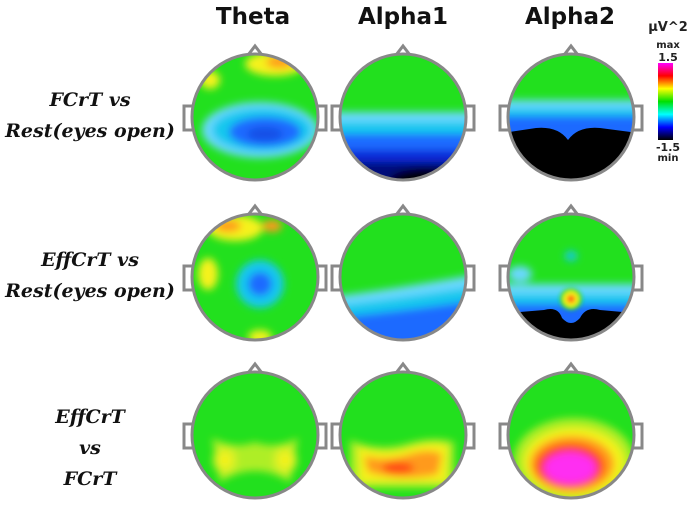 This screenshot has width=694, height=510. I want to click on topomap-theta-effcrt-vs-rest, so click(255, 272).